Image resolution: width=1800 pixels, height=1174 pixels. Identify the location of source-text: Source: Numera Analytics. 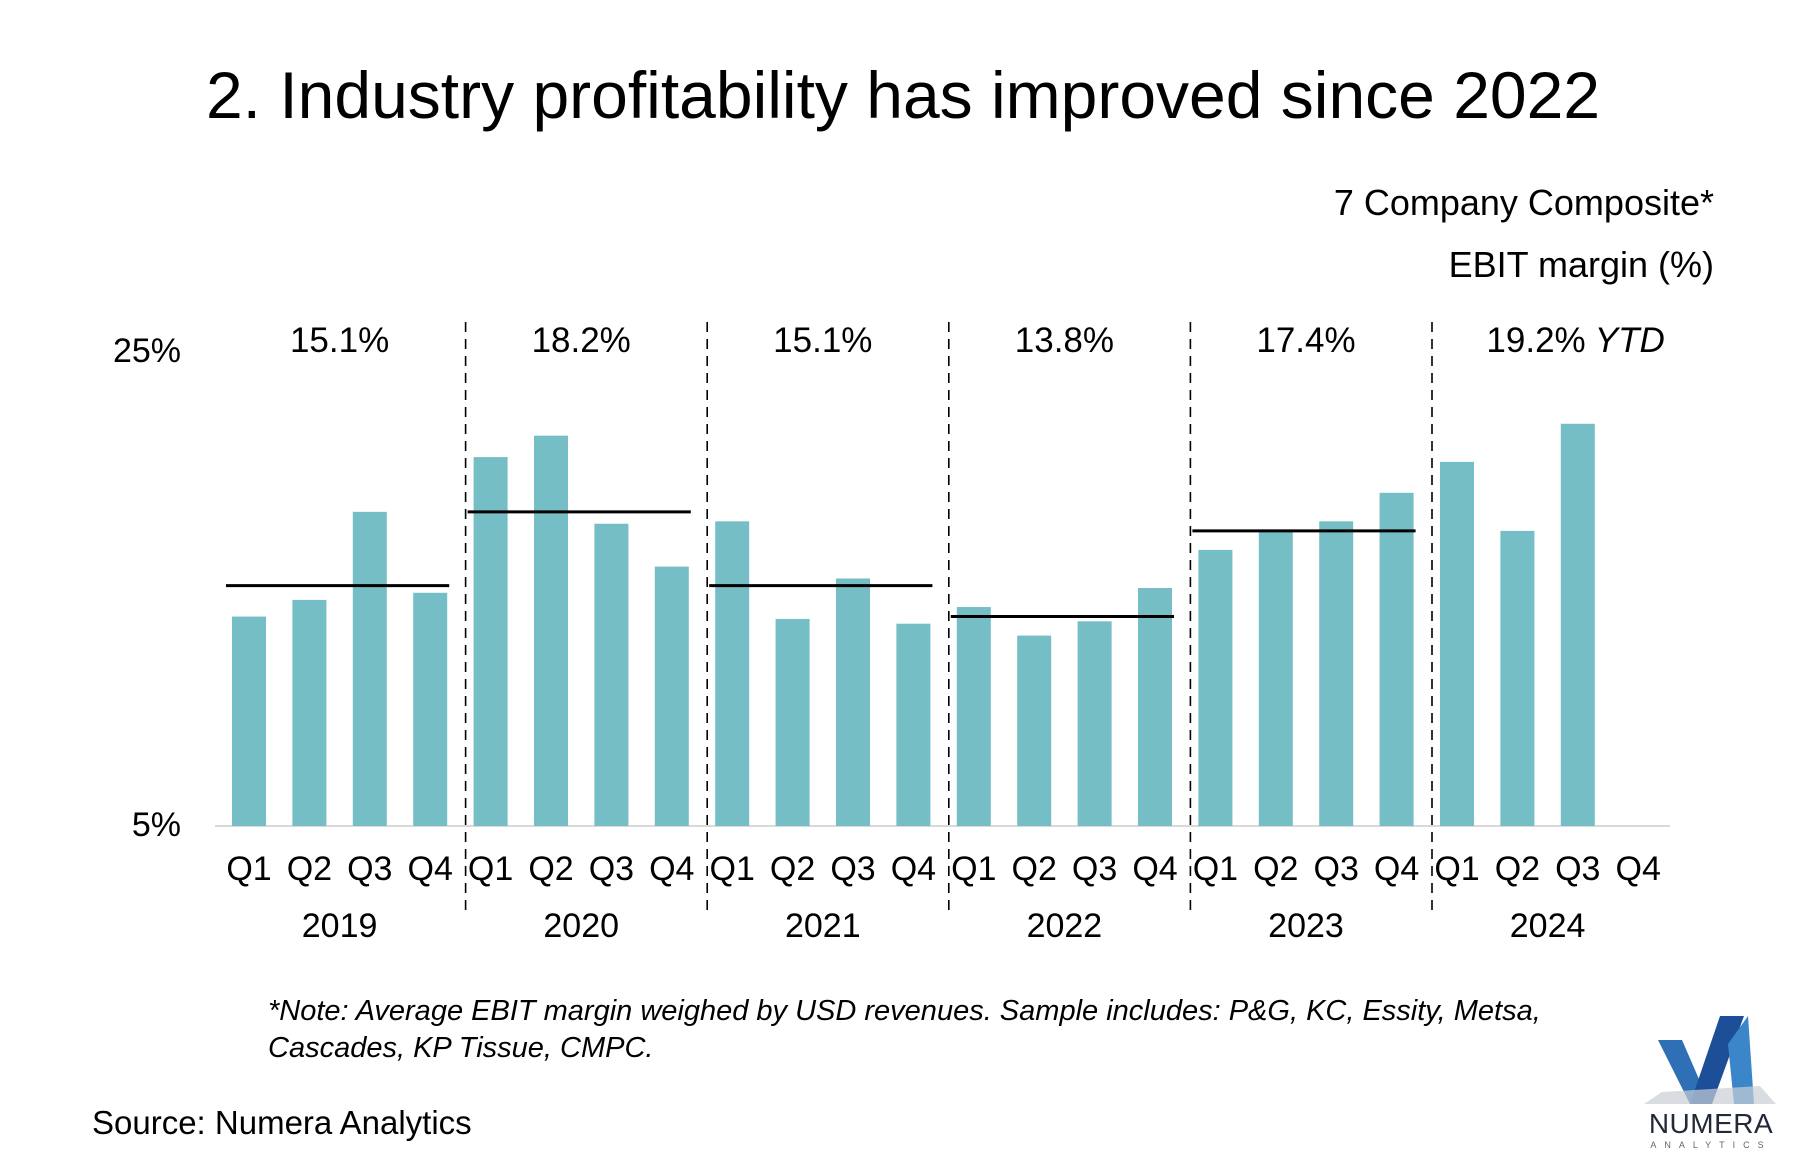
(282, 1122).